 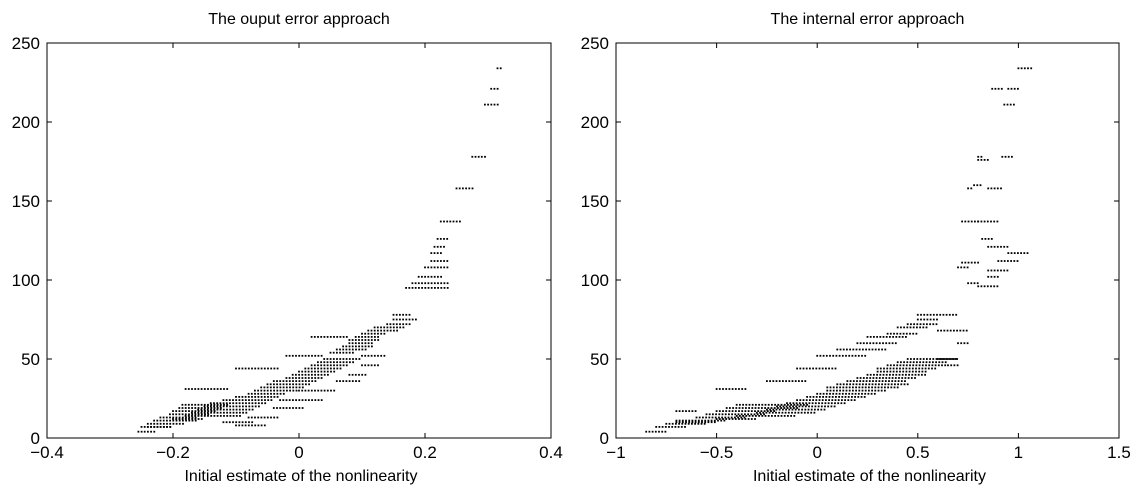 I want to click on left-y-tick-label: 50, so click(x=30, y=359).